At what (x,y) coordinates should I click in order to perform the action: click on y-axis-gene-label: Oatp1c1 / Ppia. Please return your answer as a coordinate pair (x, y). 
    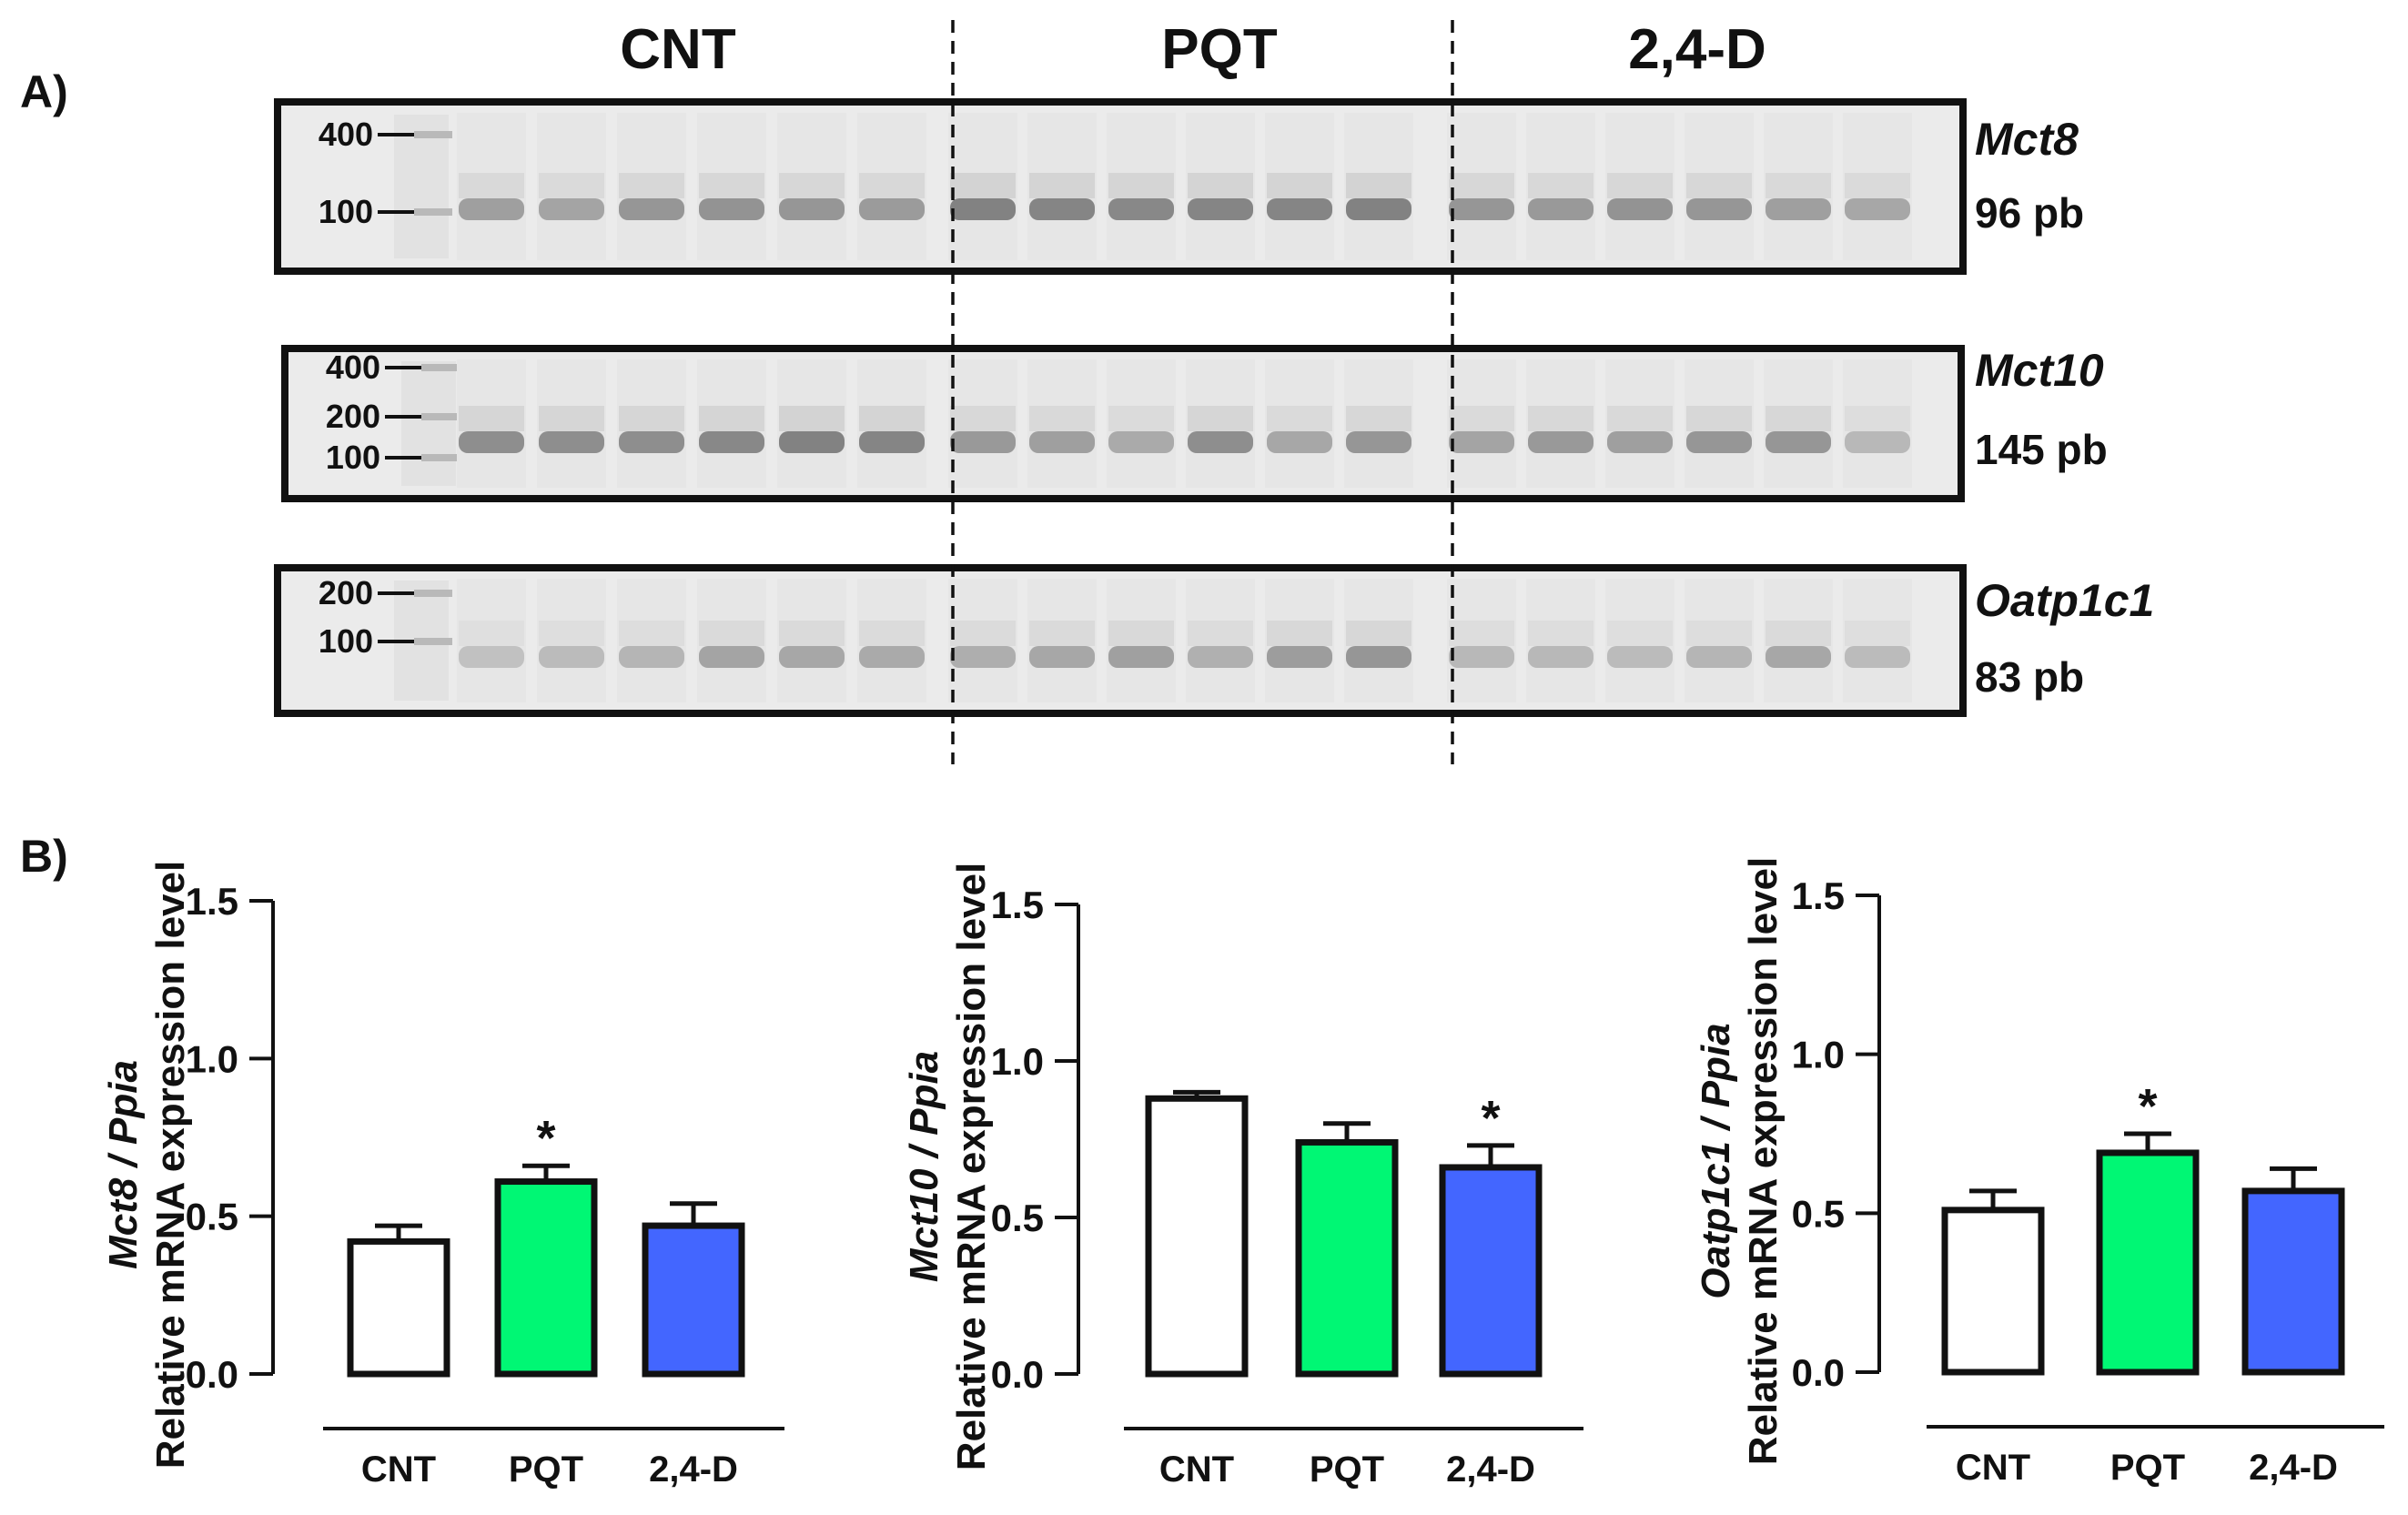
    Looking at the image, I should click on (1716, 1160).